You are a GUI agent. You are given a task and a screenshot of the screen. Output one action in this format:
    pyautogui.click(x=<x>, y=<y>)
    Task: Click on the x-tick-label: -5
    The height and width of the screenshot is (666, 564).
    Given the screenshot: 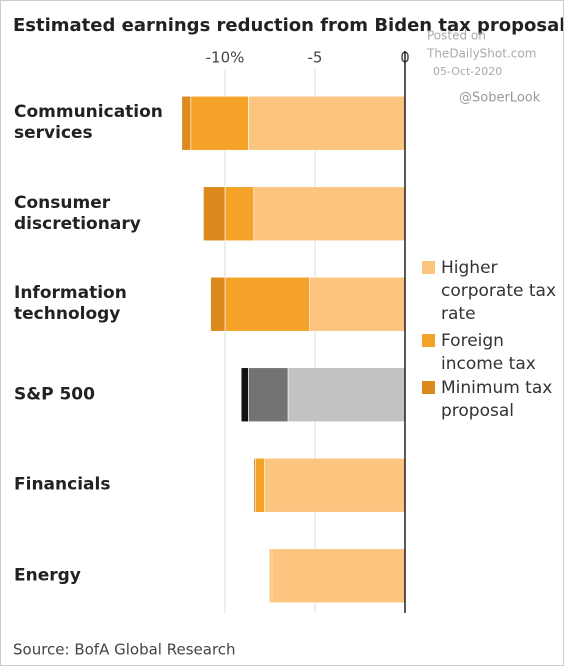 What is the action you would take?
    pyautogui.click(x=315, y=58)
    